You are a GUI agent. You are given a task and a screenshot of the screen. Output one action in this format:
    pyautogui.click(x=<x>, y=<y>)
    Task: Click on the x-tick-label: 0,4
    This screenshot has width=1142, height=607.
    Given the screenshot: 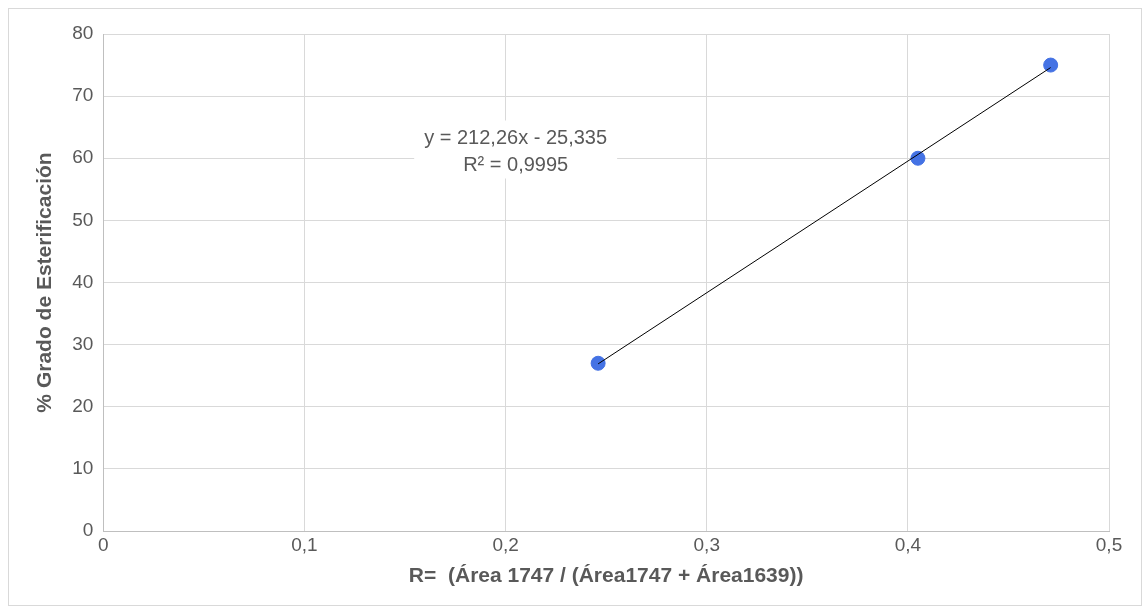 What is the action you would take?
    pyautogui.click(x=908, y=544)
    